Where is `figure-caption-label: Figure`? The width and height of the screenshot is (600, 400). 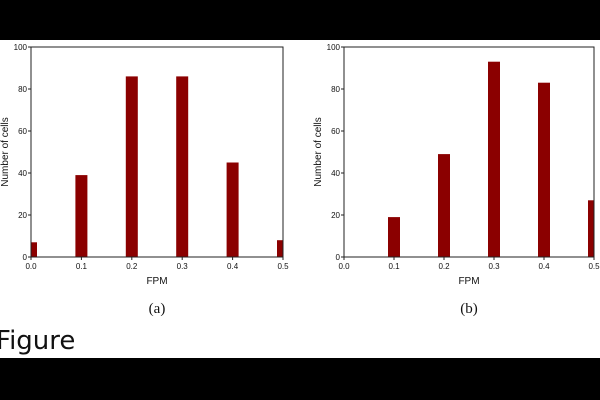 figure-caption-label: Figure is located at coordinates (38, 341).